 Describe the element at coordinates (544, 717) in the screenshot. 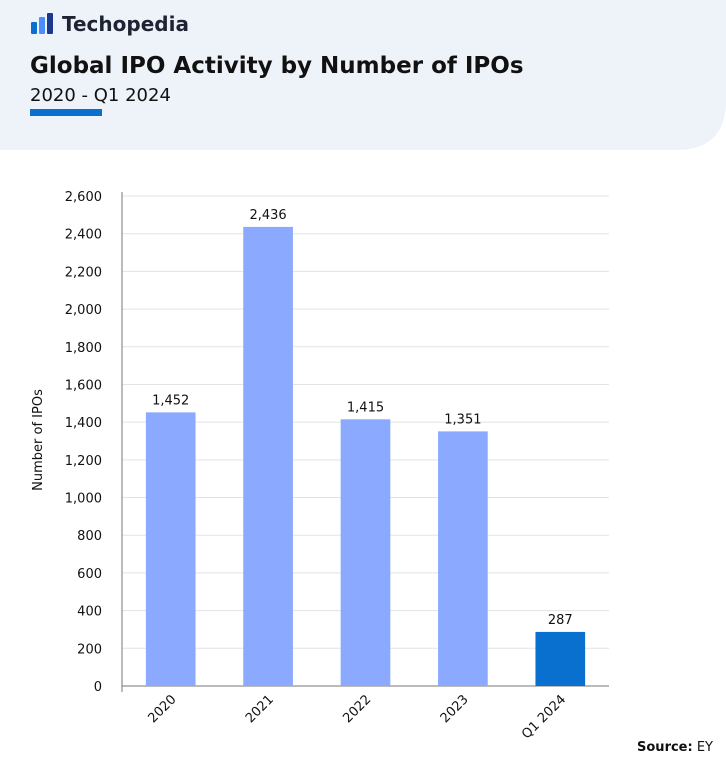

I see `x-tick-label: Q1 2024` at that location.